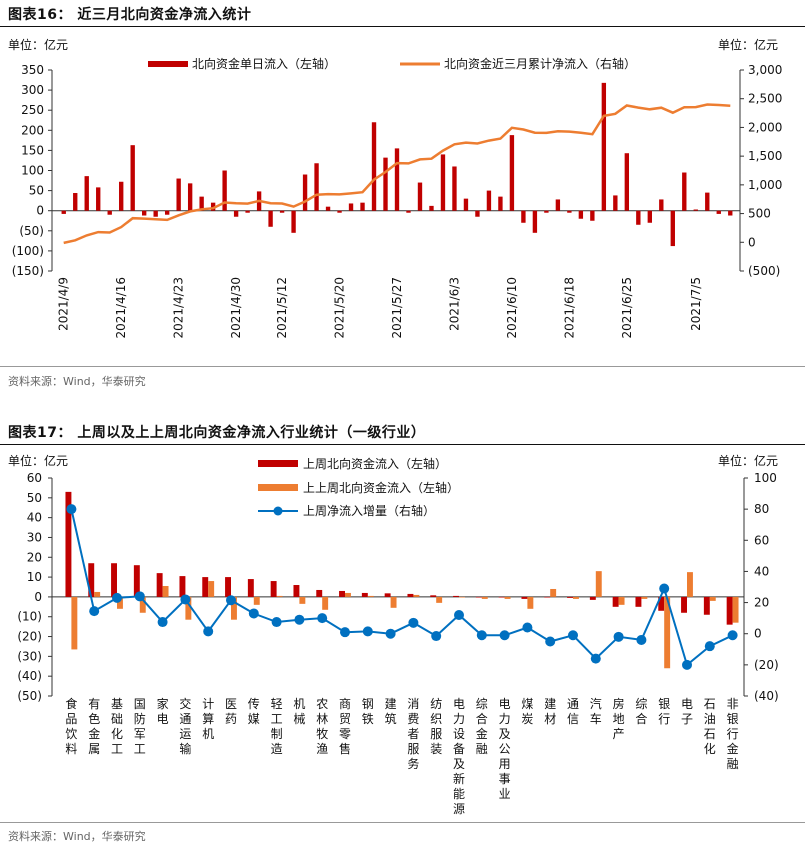 The height and width of the screenshot is (846, 805). Describe the element at coordinates (627, 308) in the screenshot. I see `chart16-x-tick-label: 2021/6/25` at that location.